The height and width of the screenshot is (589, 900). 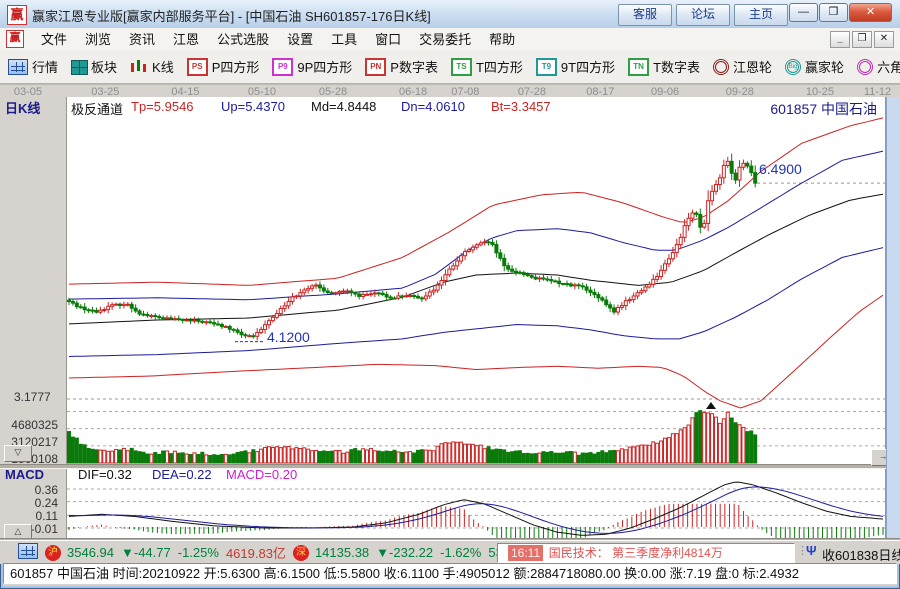 I want to click on floor-price-tick: 3.1777, so click(x=32, y=397).